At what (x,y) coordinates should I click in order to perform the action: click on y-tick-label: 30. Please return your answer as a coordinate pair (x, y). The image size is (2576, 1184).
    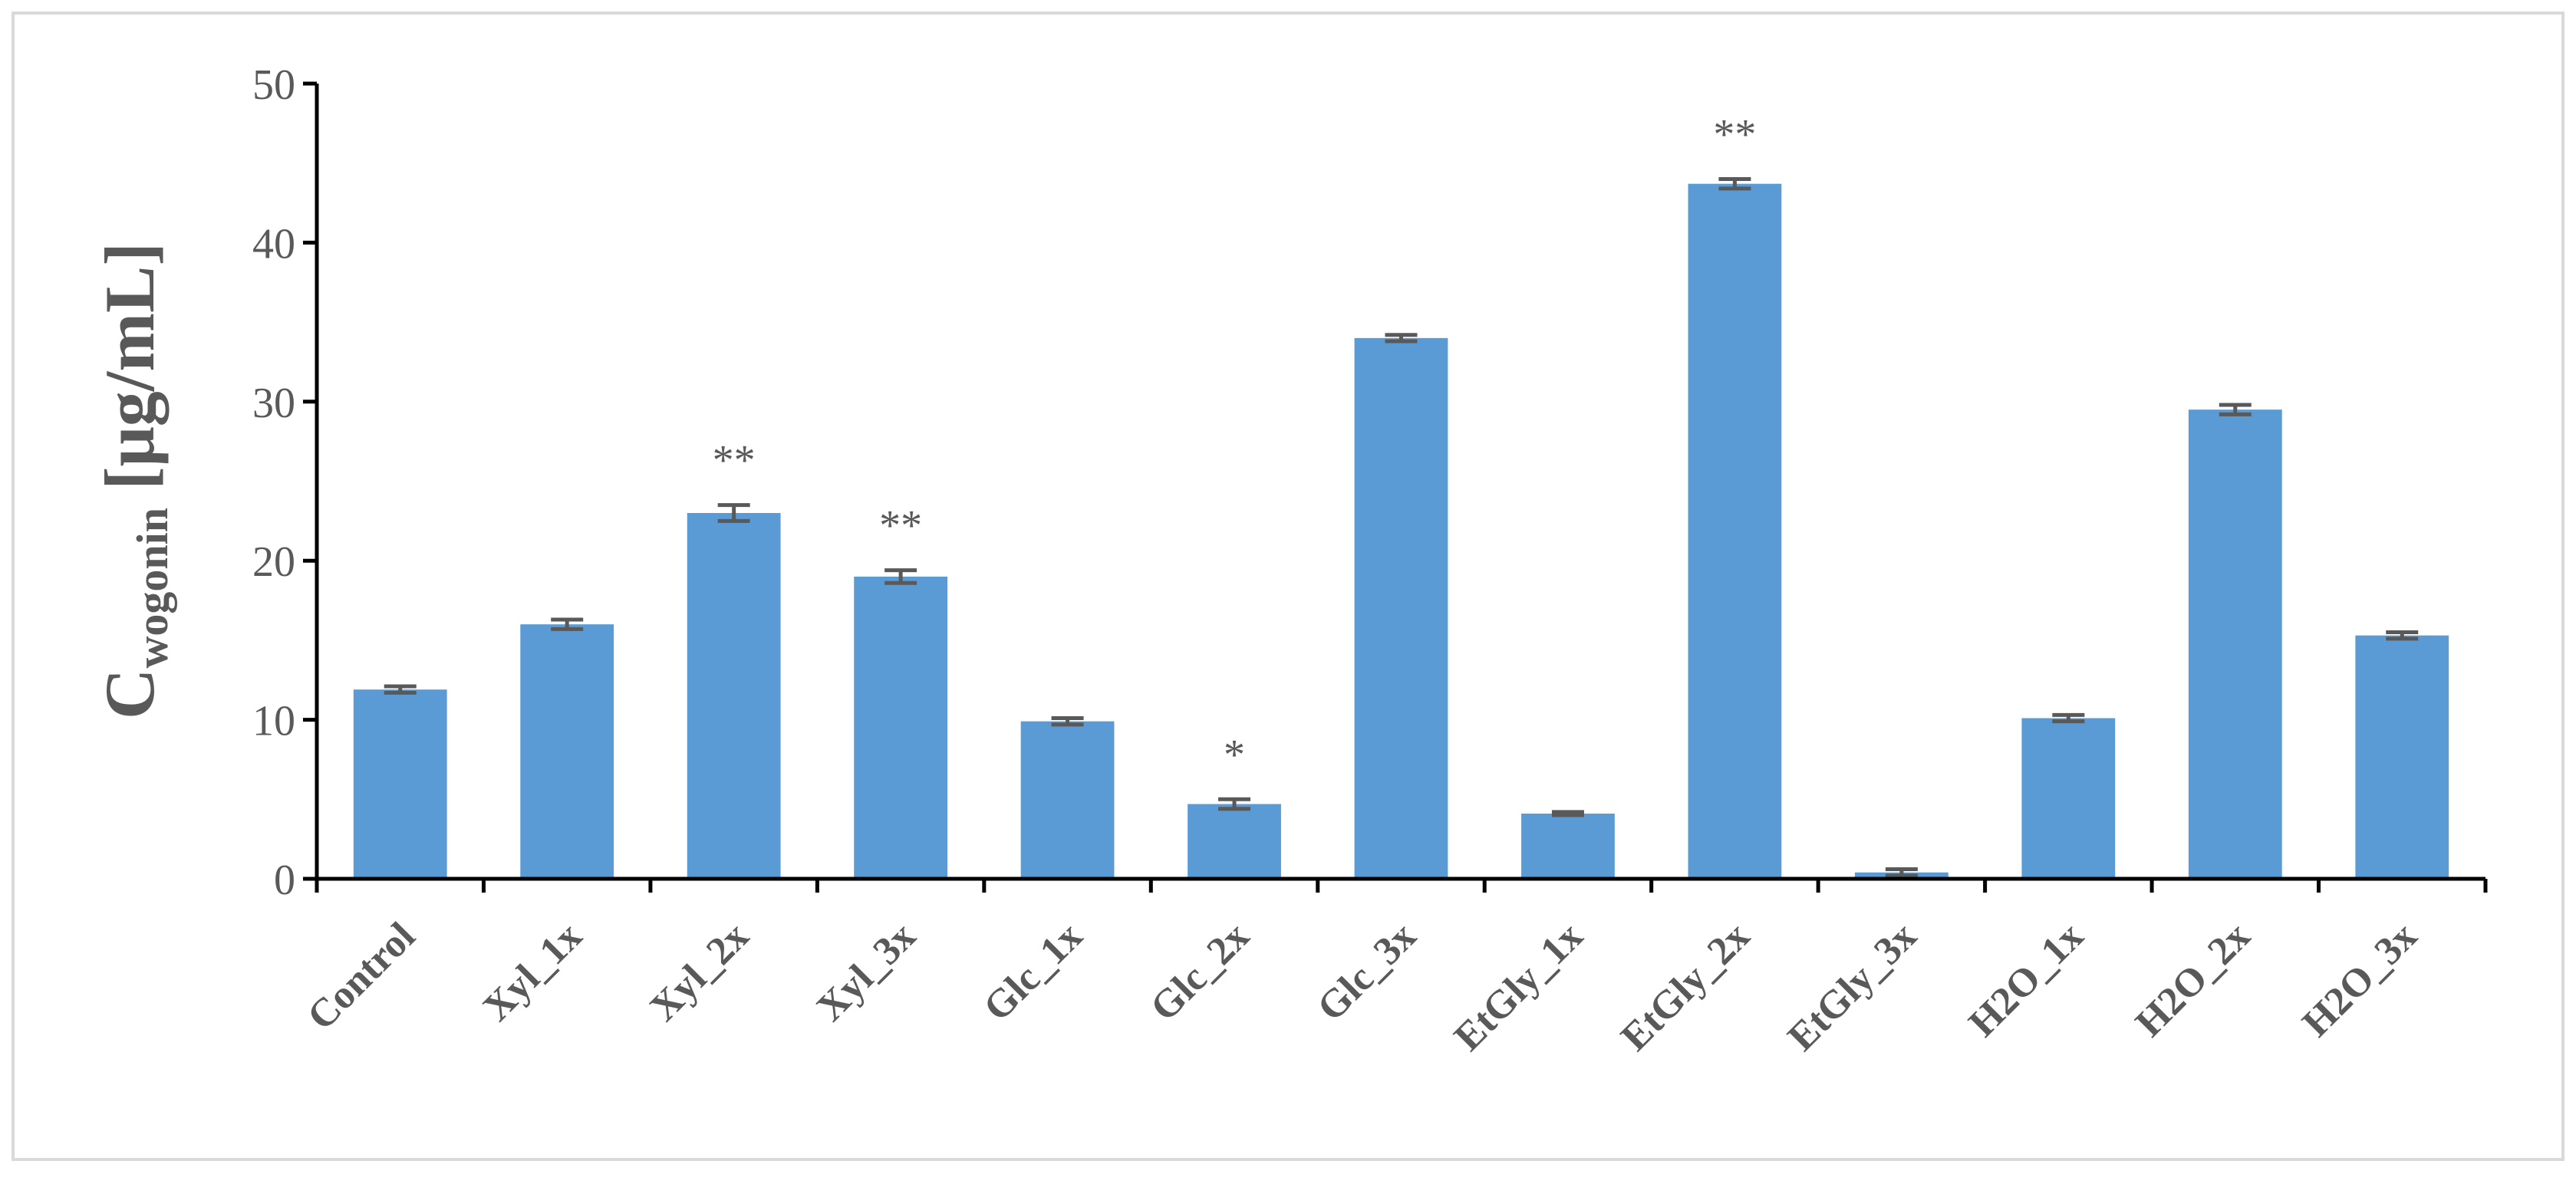
    Looking at the image, I should click on (273, 403).